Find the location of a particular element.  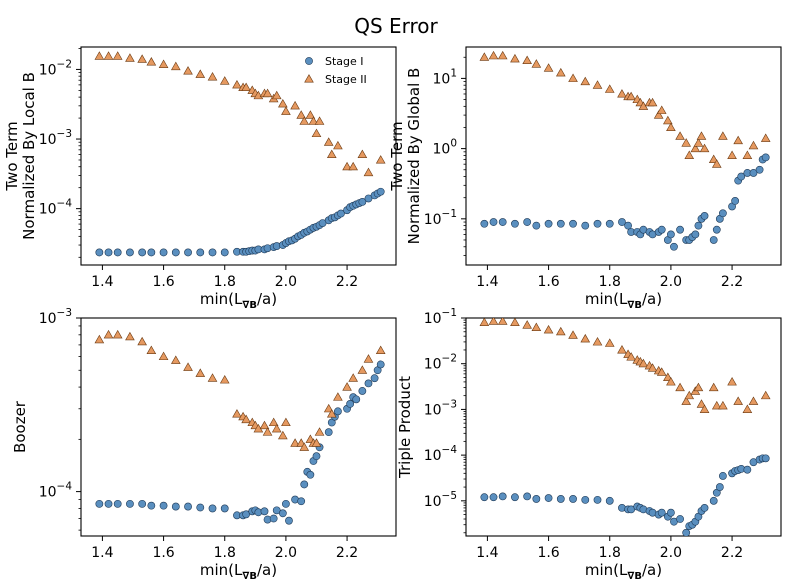

x-tick-label: 2.2 is located at coordinates (347, 282).